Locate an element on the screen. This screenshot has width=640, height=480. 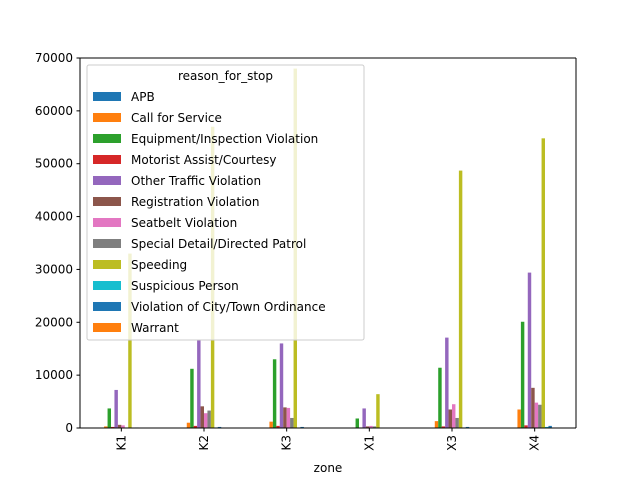
y-tick-label: 10000 is located at coordinates (54, 375).